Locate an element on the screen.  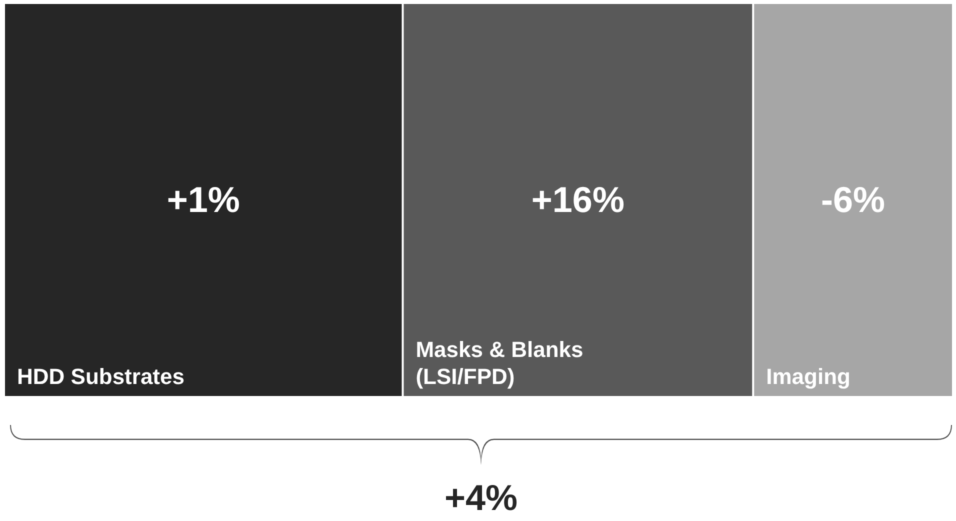
series-label: Imaging is located at coordinates (808, 376).